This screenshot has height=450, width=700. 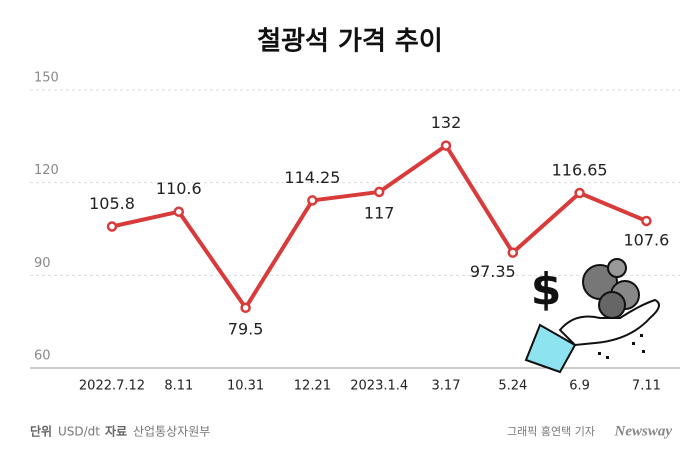 I want to click on x-tick-label: 8.11, so click(x=178, y=386).